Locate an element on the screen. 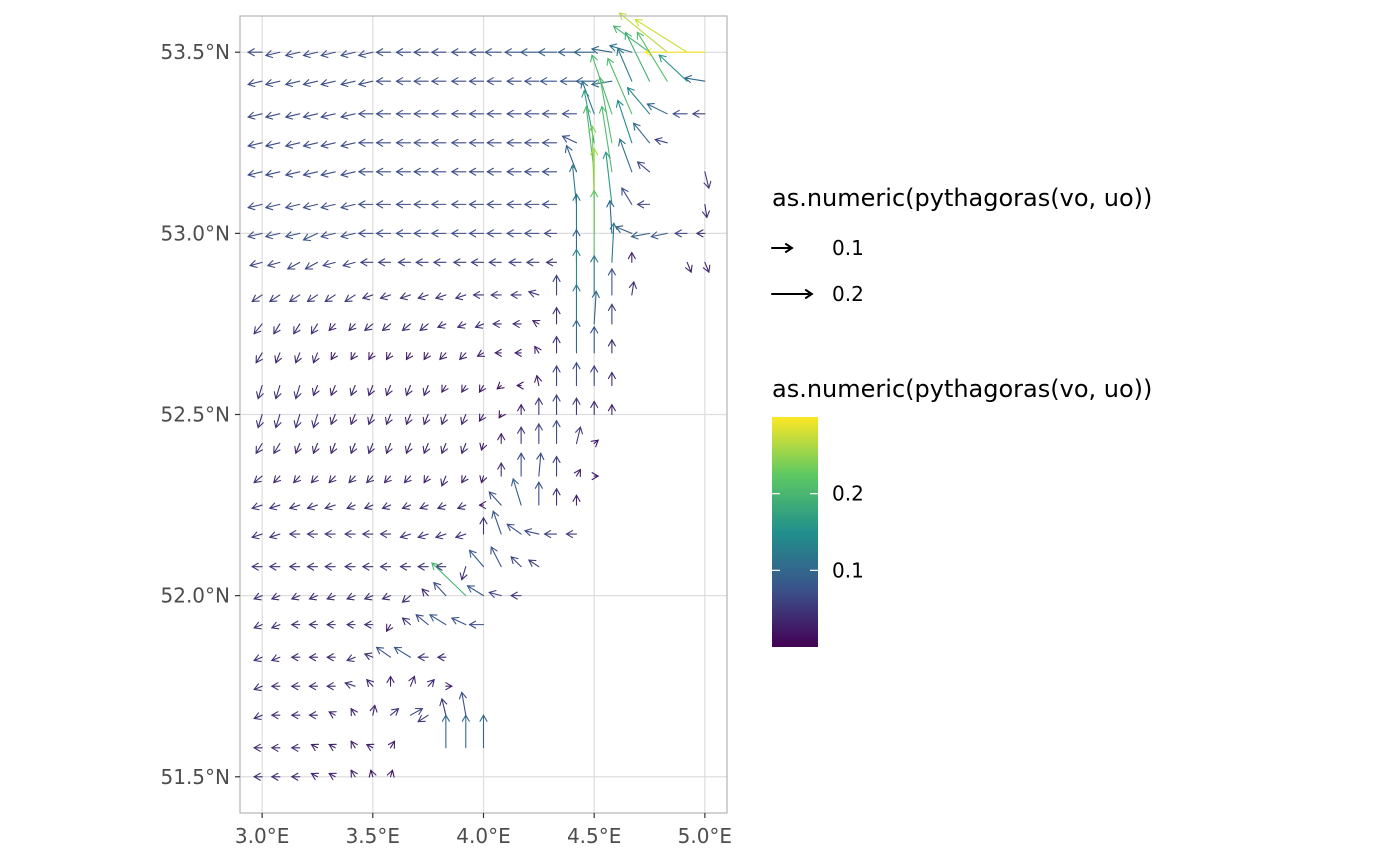 The height and width of the screenshot is (866, 1400). y-tick-label: 52.5°N is located at coordinates (196, 415).